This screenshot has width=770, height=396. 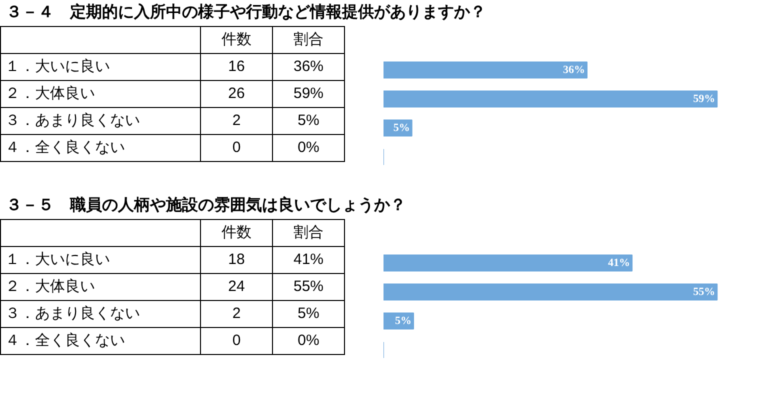 What do you see at coordinates (245, 12) in the screenshot?
I see `text: ３－４ 定期的に入所中の様子や行動など情報提供がありますか？` at bounding box center [245, 12].